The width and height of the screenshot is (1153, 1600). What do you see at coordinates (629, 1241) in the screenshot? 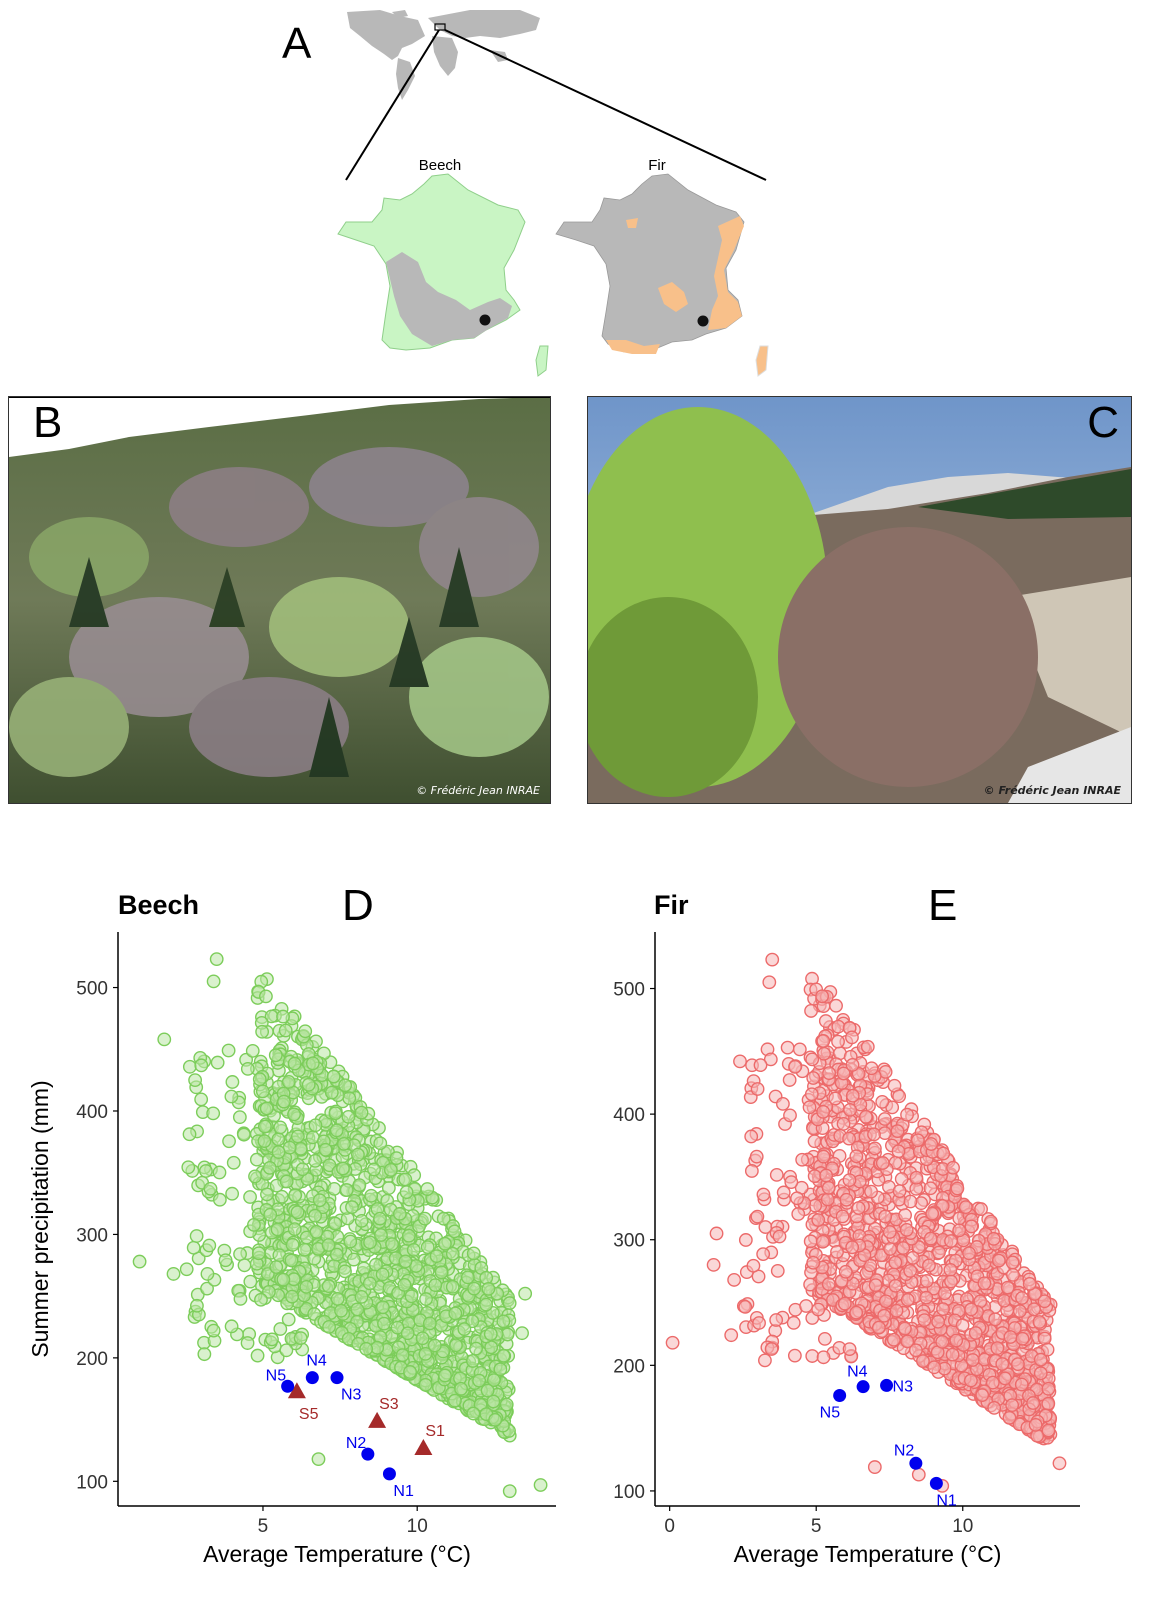
I see `y-tick-label: 300` at bounding box center [629, 1241].